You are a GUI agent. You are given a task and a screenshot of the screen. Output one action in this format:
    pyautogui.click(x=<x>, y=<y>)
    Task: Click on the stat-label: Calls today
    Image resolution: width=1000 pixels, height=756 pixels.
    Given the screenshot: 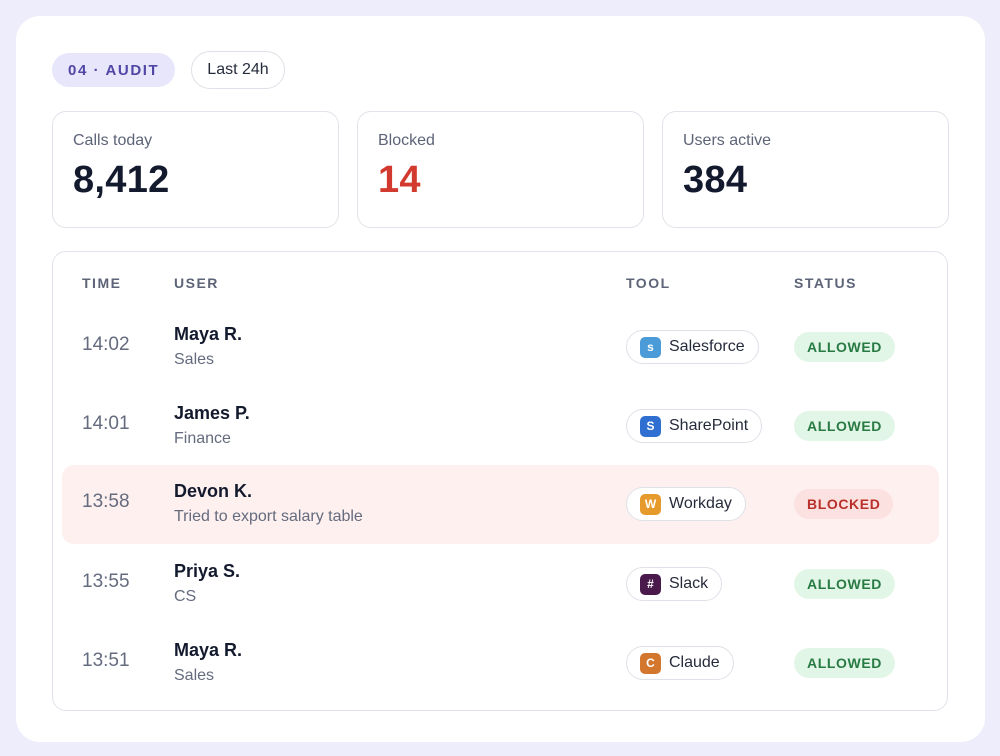 What is the action you would take?
    pyautogui.click(x=113, y=140)
    